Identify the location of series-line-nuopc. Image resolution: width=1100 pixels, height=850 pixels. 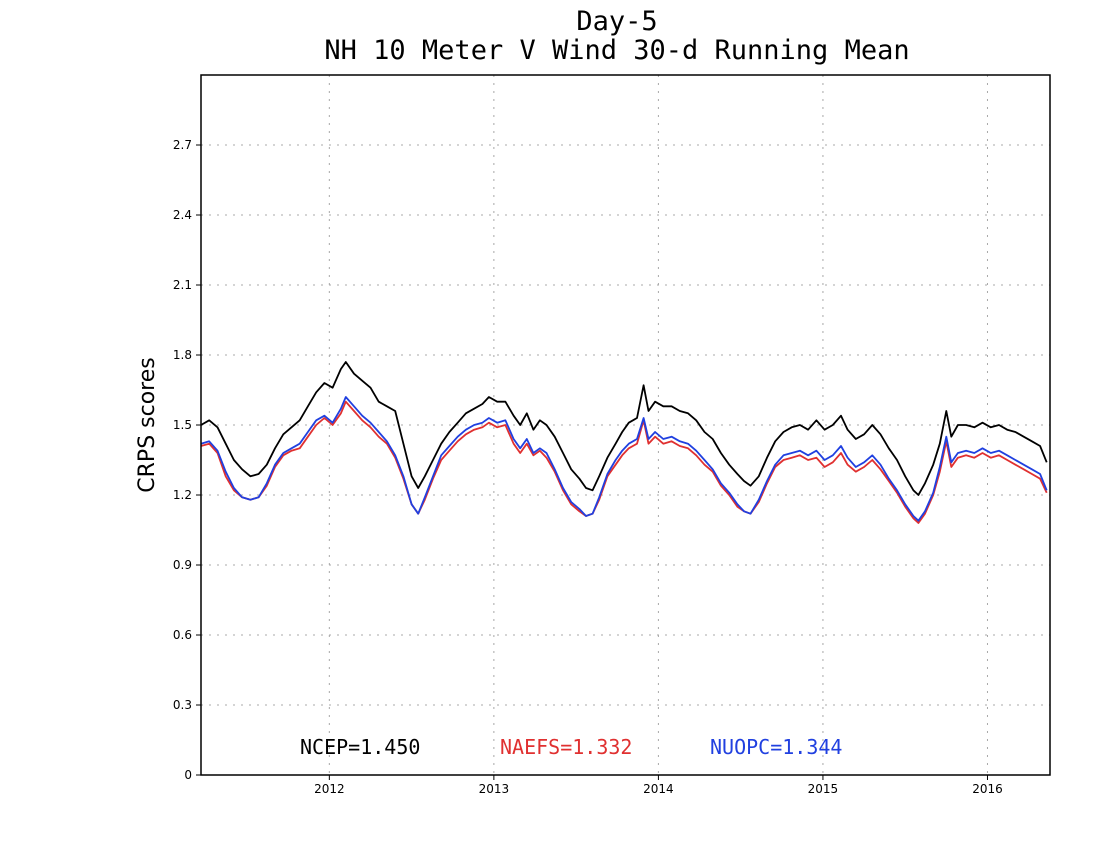
(624, 459).